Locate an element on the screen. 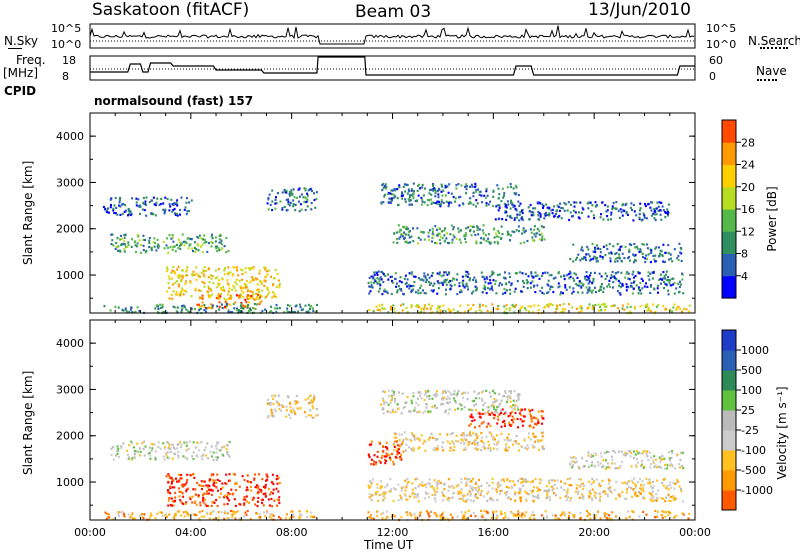 Image resolution: width=800 pixels, height=554 pixels. power-cb-tick-label: 20 is located at coordinates (748, 187).